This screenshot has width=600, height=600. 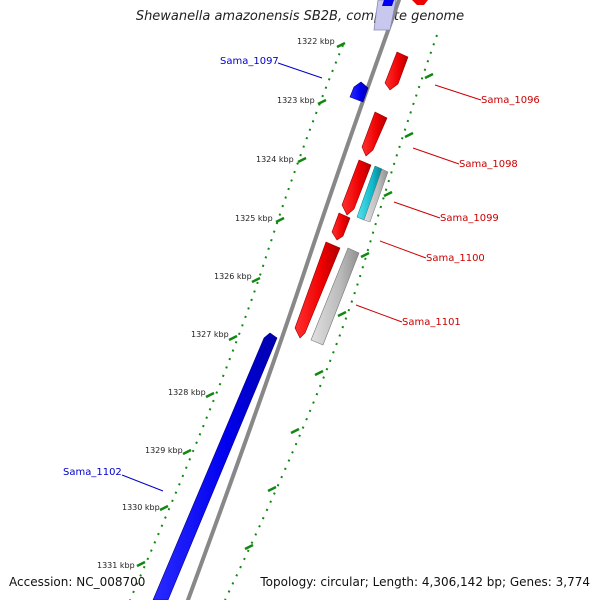 I want to click on ruler-label: 1325 kbp, so click(x=254, y=218).